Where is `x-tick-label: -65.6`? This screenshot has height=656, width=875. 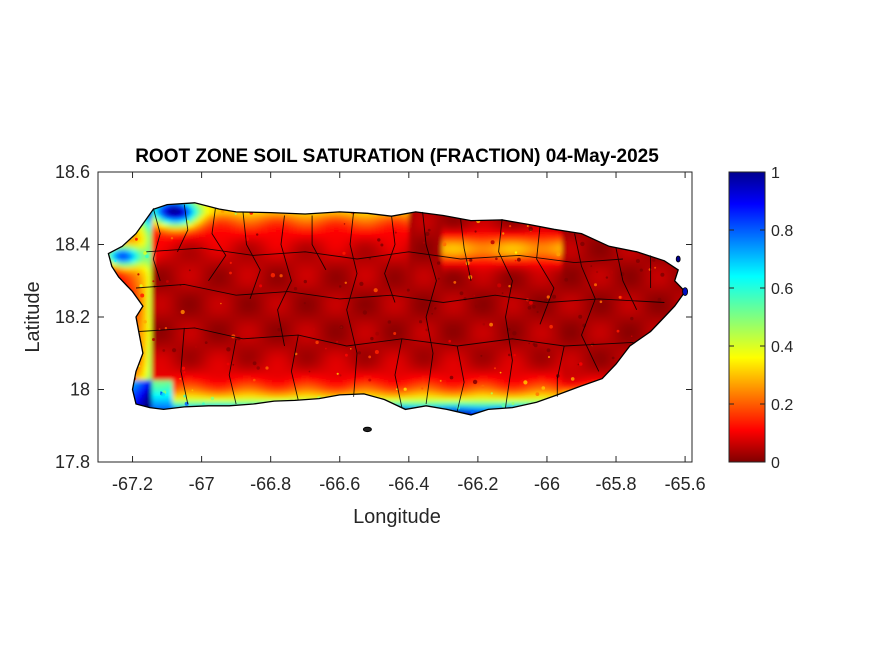
x-tick-label: -65.6 is located at coordinates (685, 484).